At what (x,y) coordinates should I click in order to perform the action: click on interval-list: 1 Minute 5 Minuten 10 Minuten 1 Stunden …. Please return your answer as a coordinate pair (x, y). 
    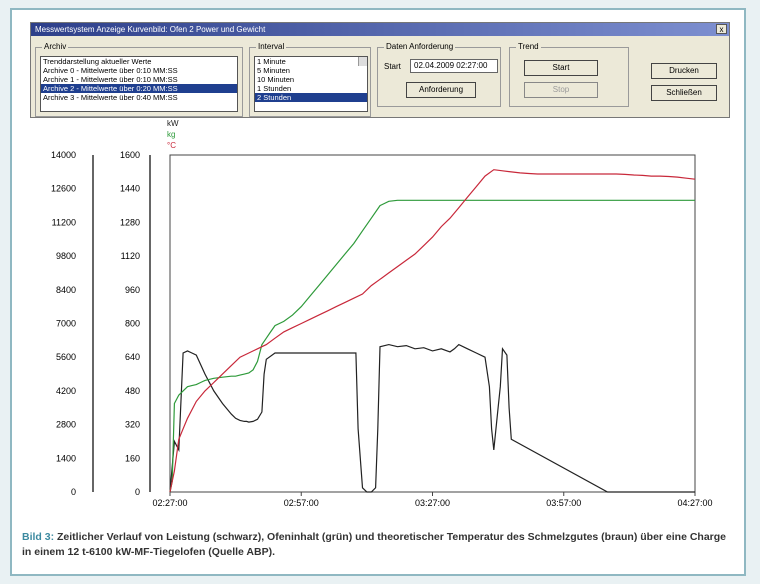
    Looking at the image, I should click on (311, 84).